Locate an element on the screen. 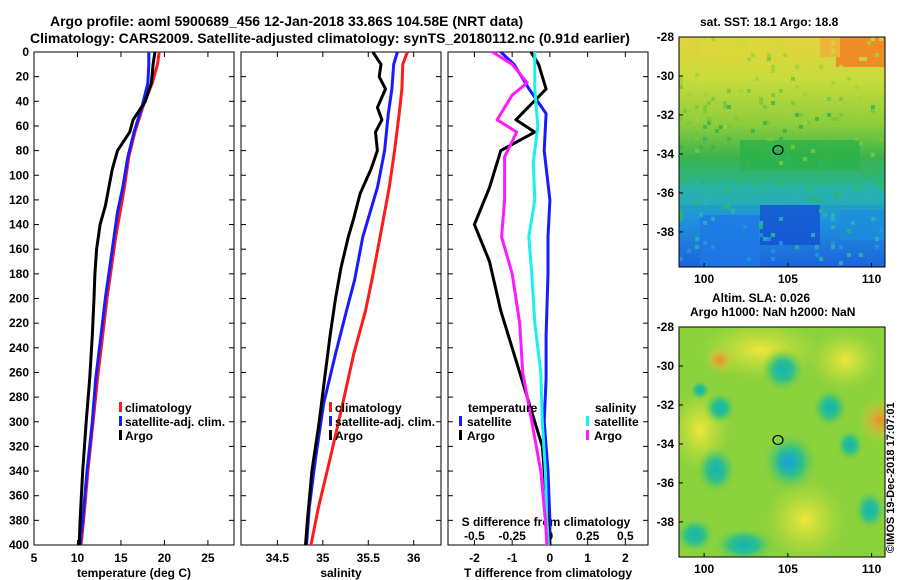 The width and height of the screenshot is (900, 580). legend-label-satellite: satellite-adj. clim. is located at coordinates (175, 422).